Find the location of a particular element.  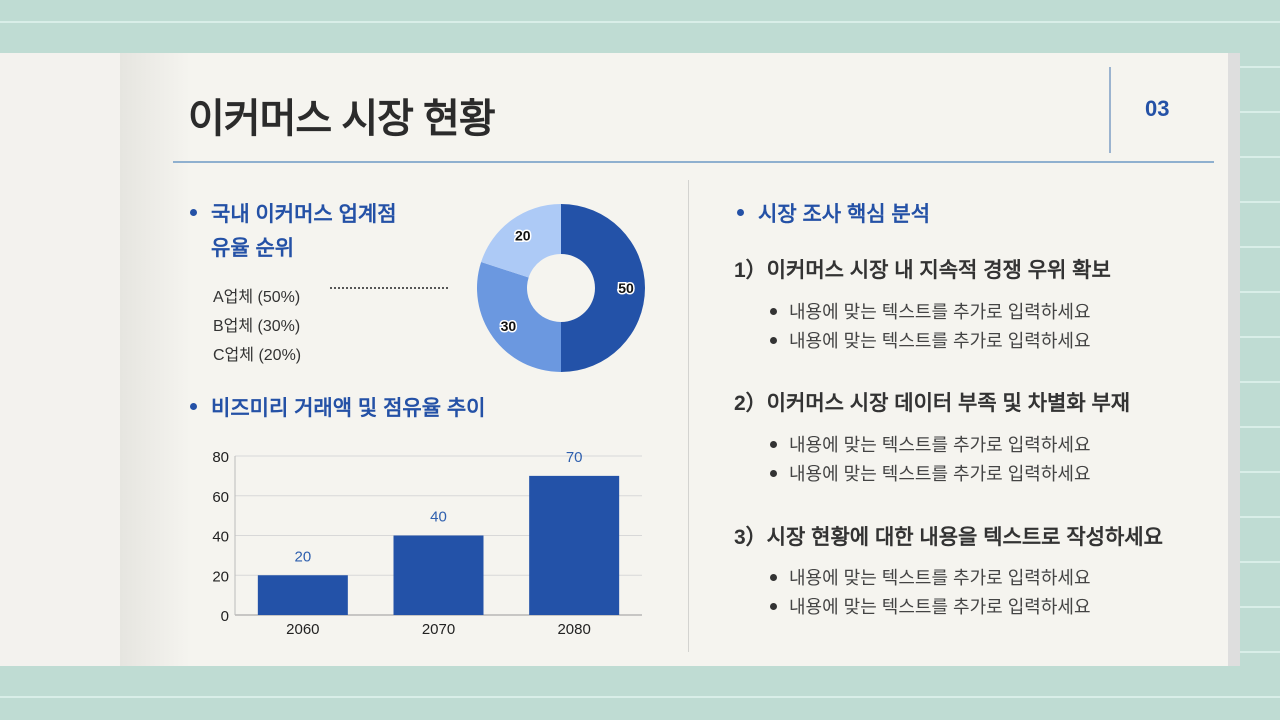

bar-data-label: 70 is located at coordinates (574, 457).